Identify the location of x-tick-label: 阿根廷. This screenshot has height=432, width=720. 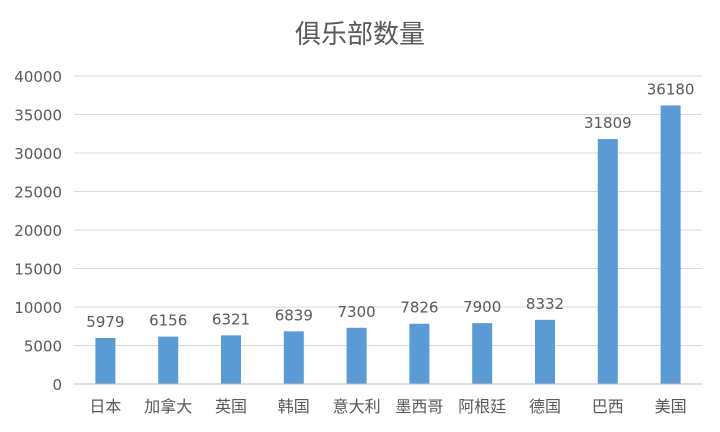
(482, 406).